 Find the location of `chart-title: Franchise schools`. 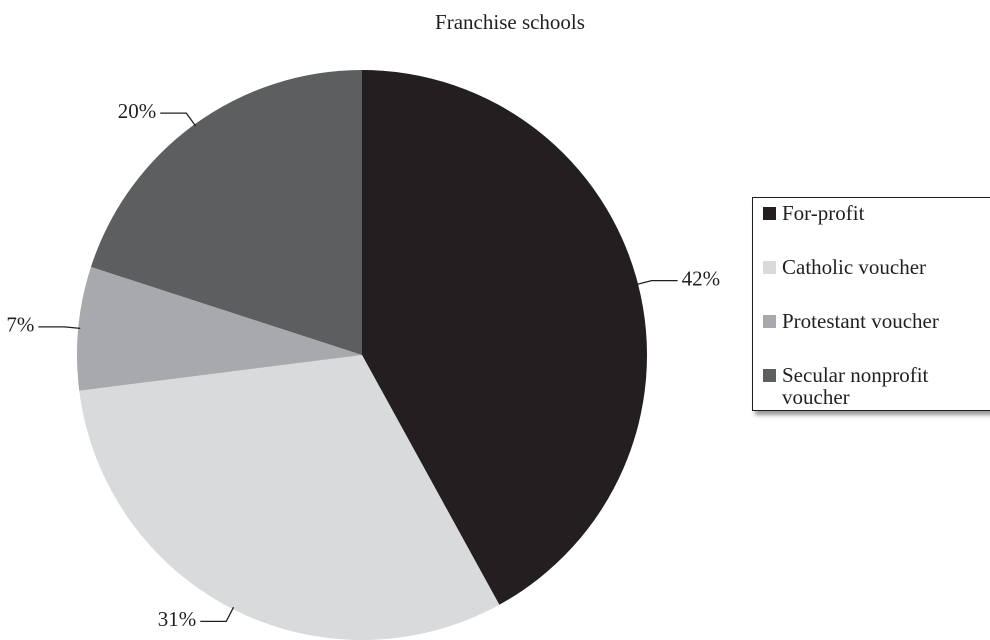

chart-title: Franchise schools is located at coordinates (510, 22).